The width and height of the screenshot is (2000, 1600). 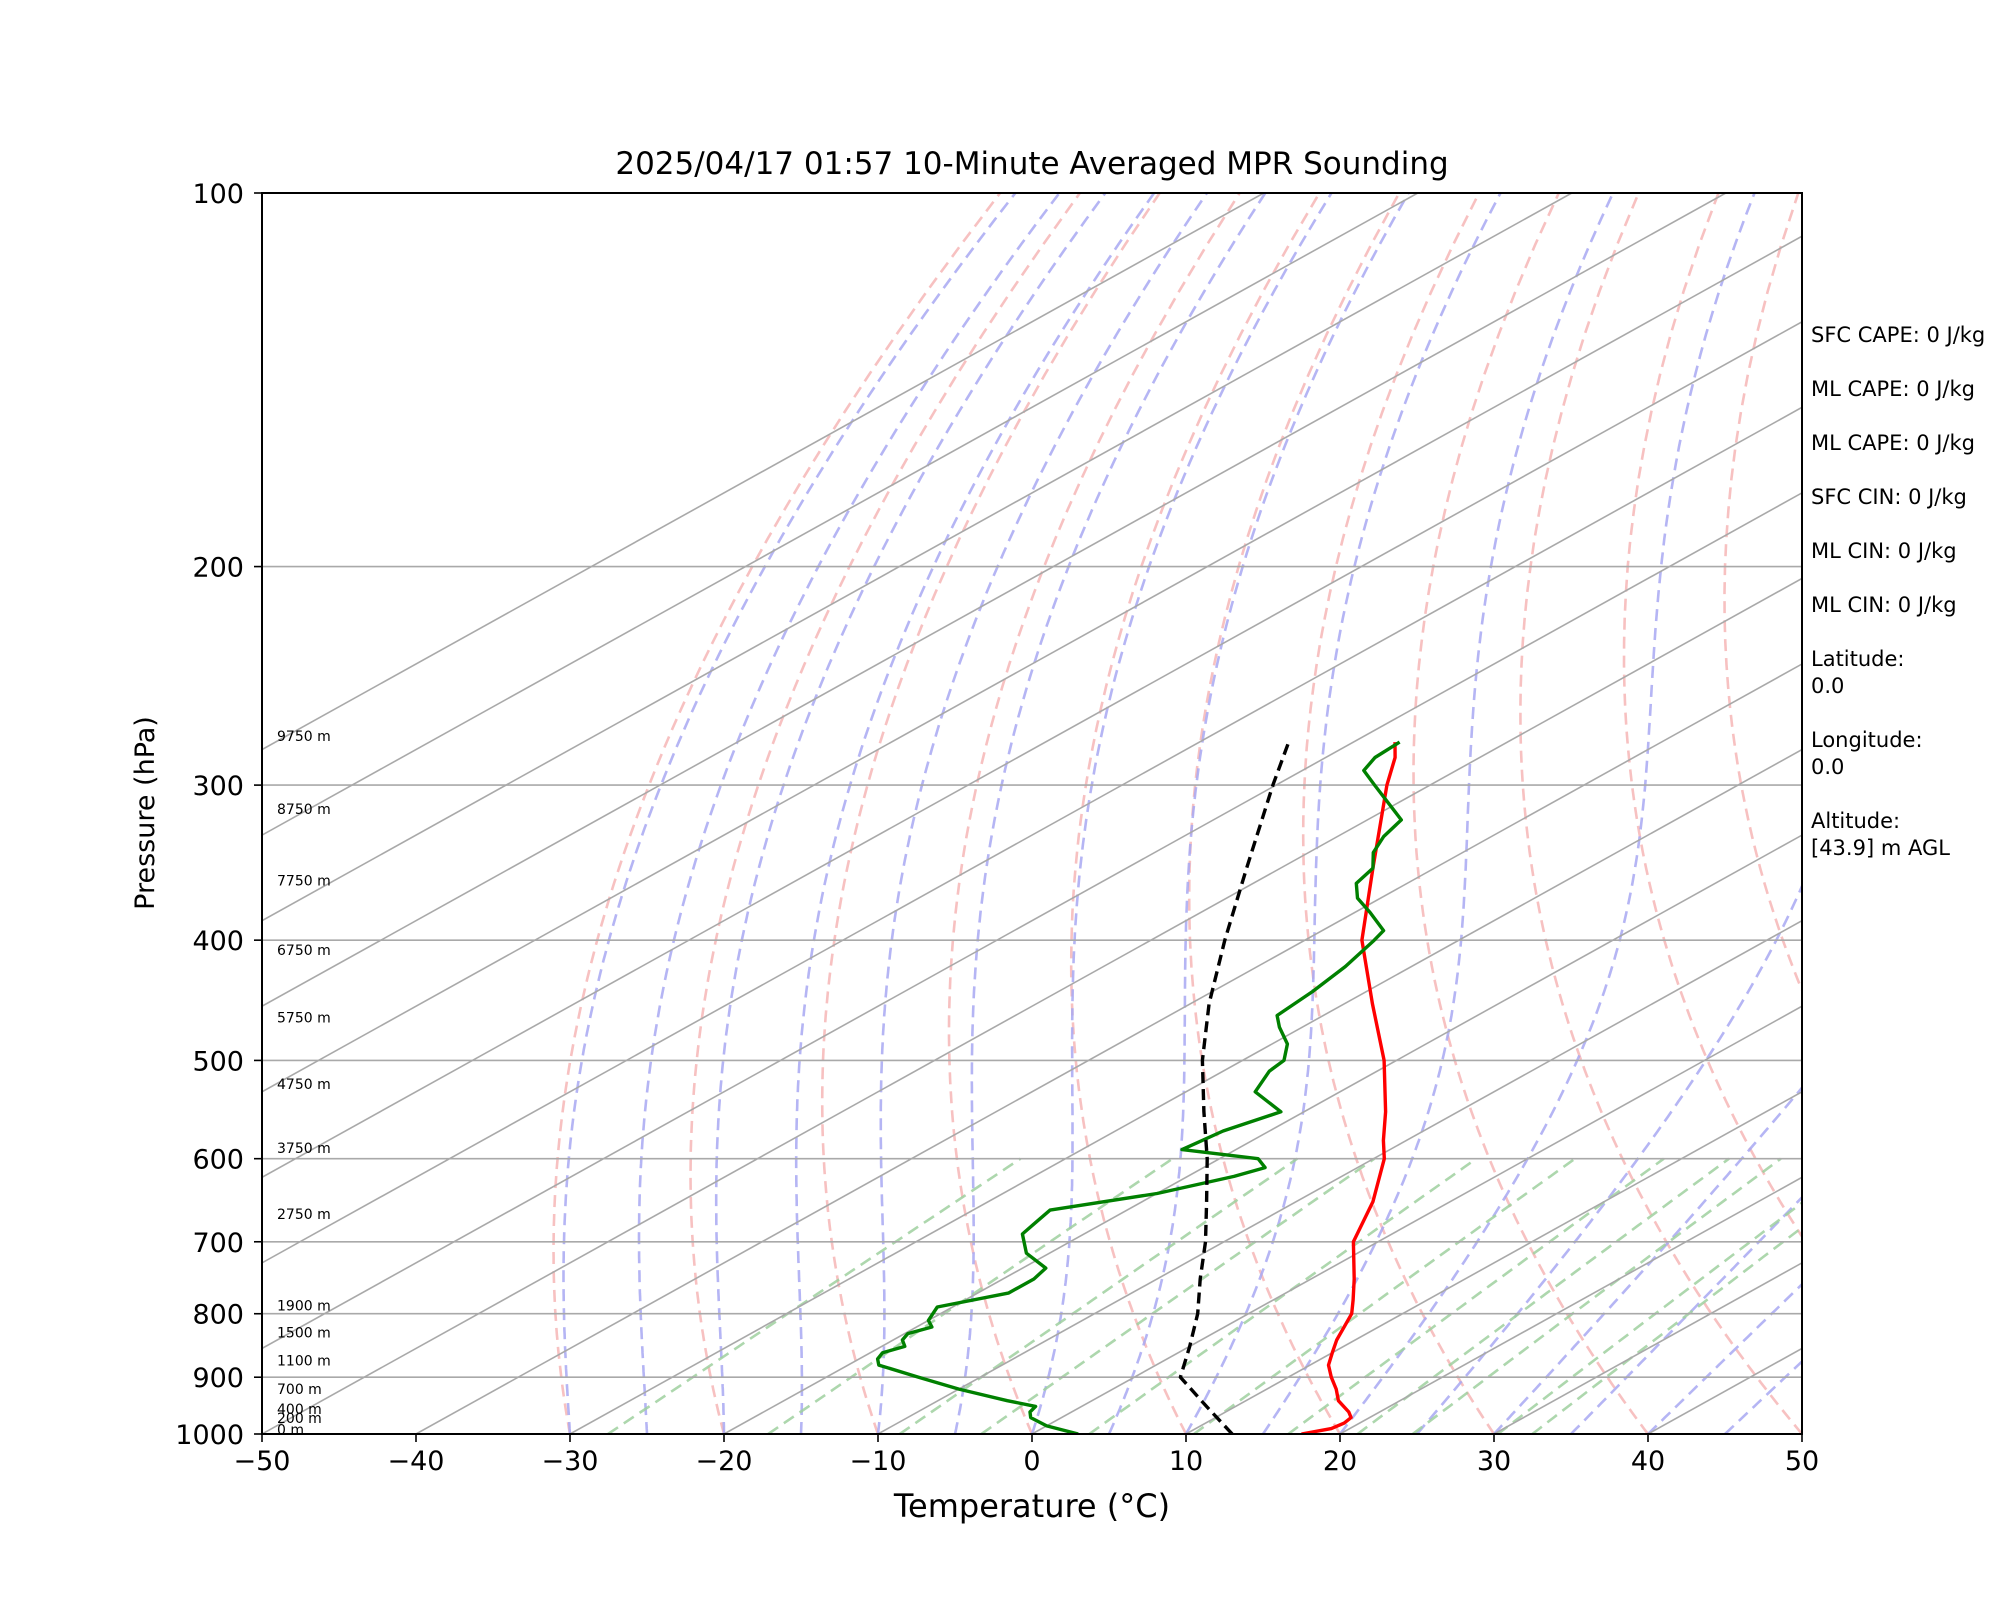 I want to click on height-label: 3750 m, so click(x=304, y=1149).